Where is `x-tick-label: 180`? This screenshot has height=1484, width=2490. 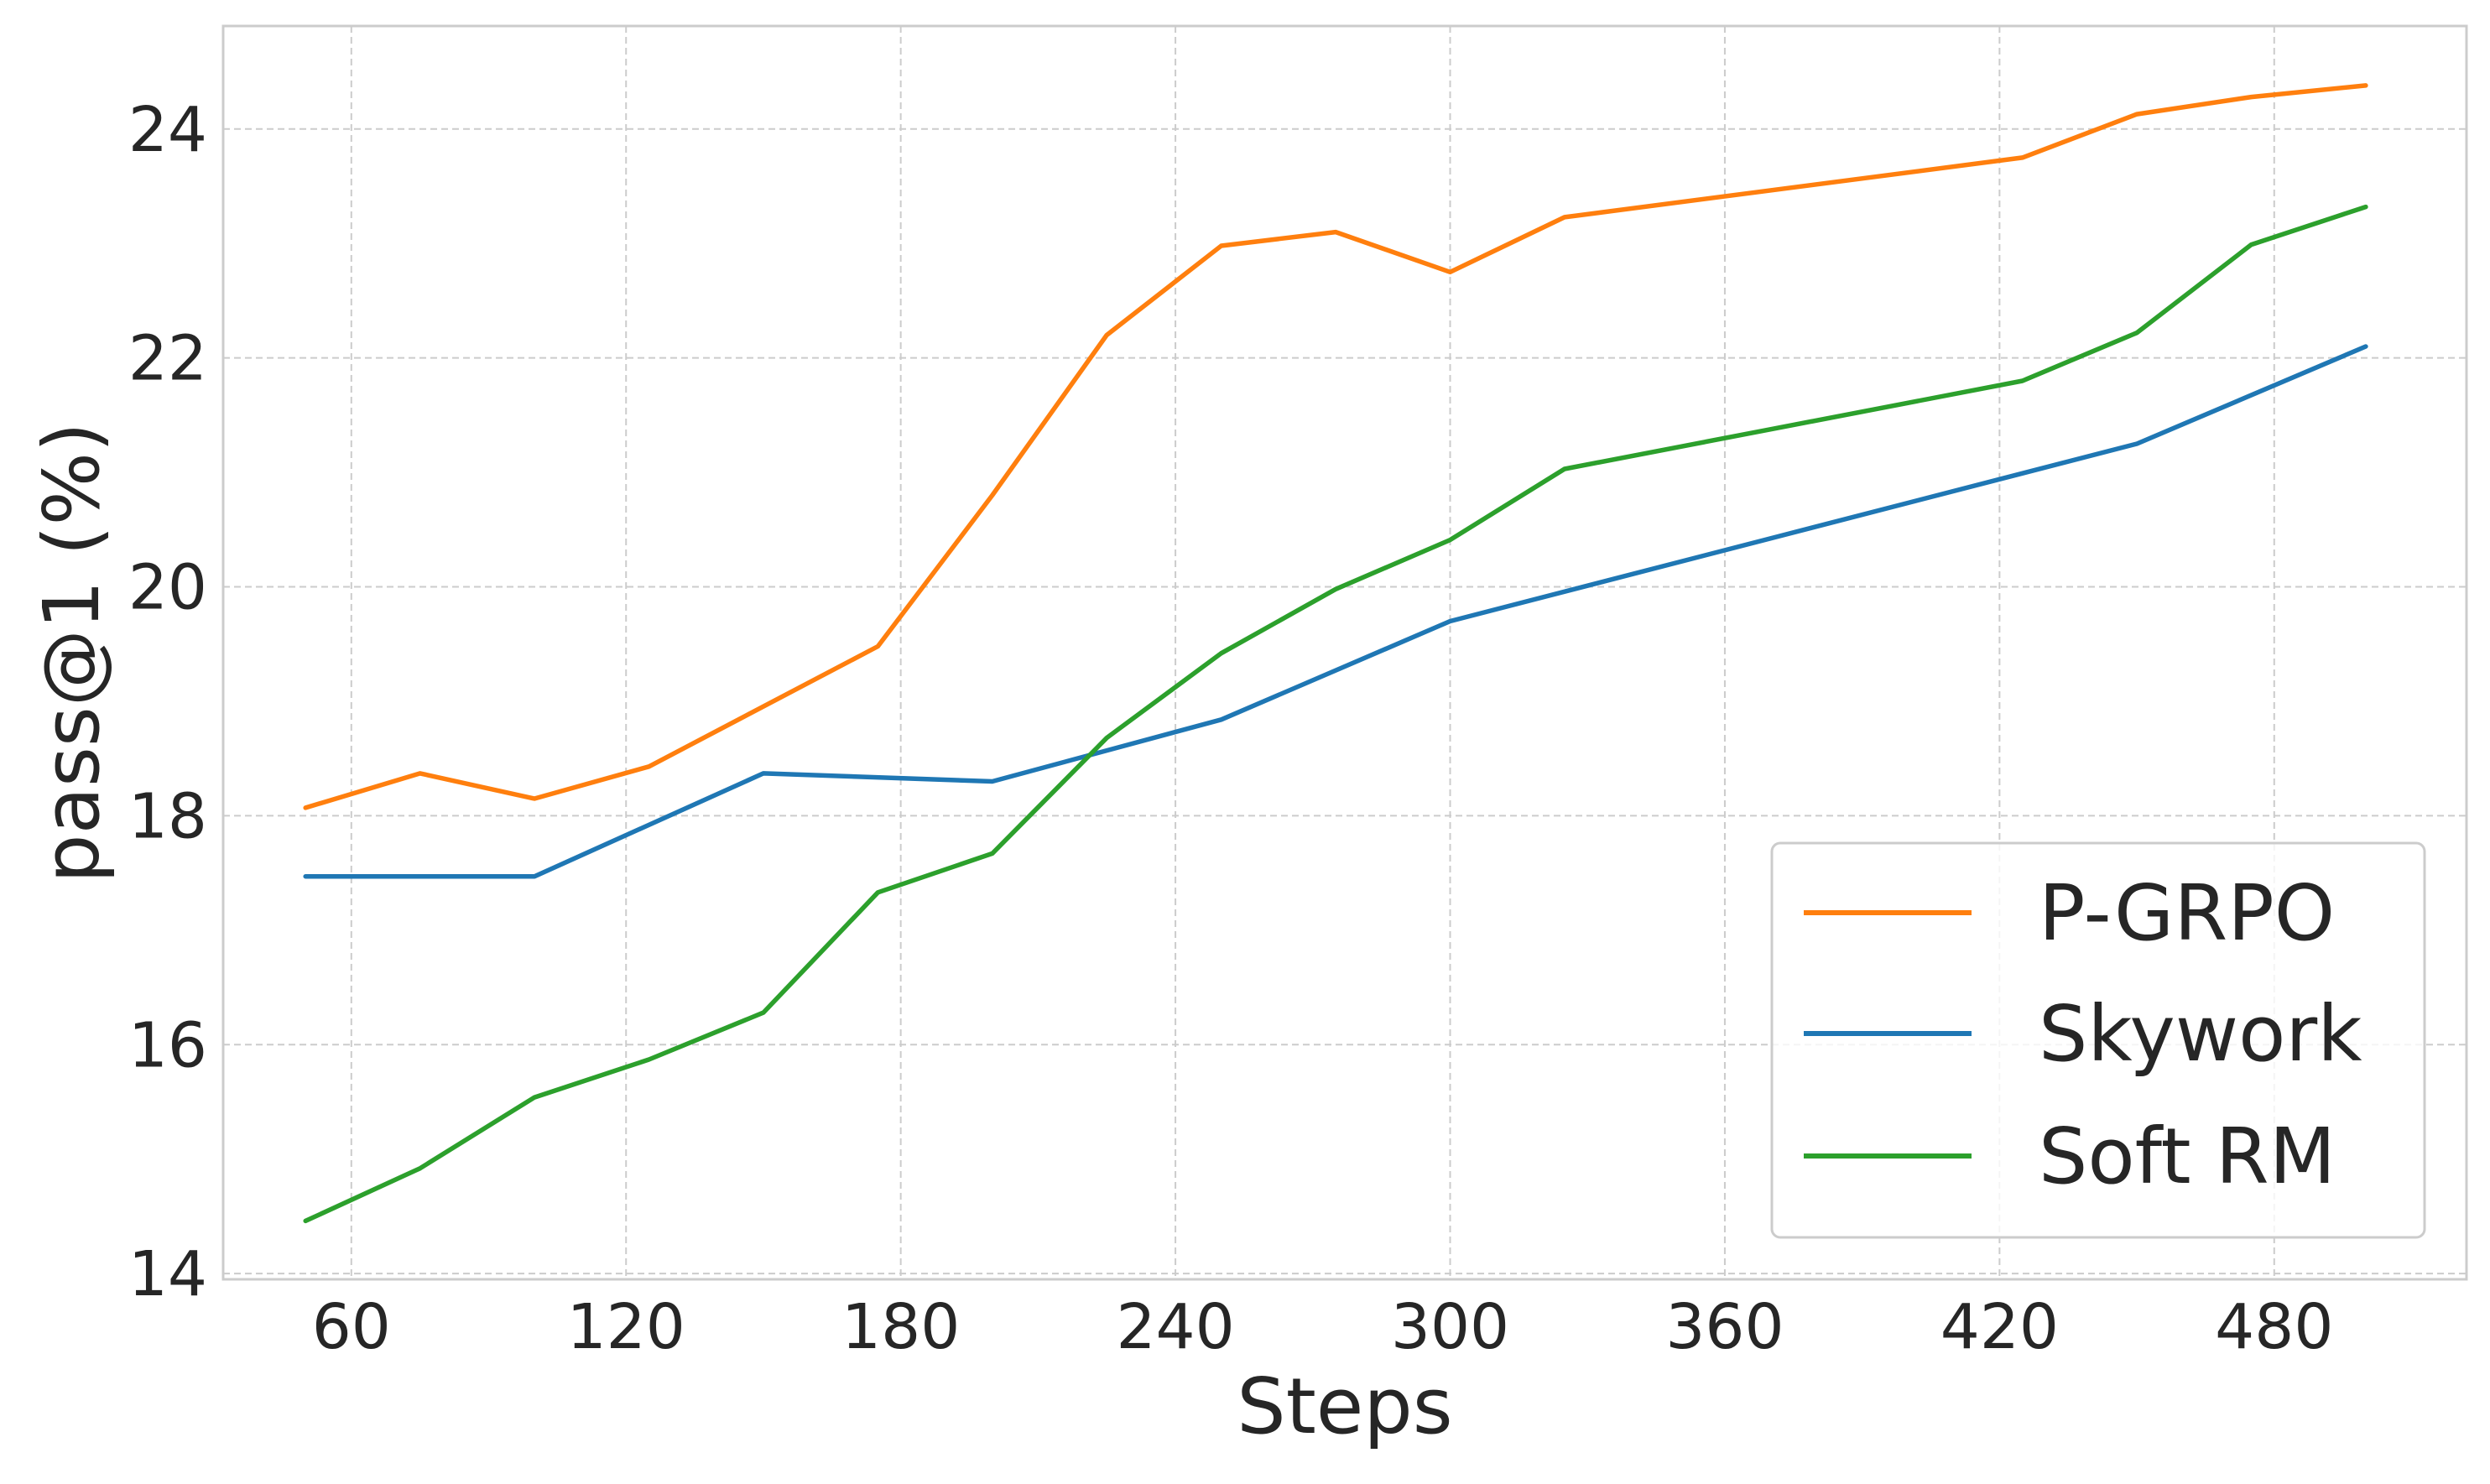 x-tick-label: 180 is located at coordinates (900, 1327).